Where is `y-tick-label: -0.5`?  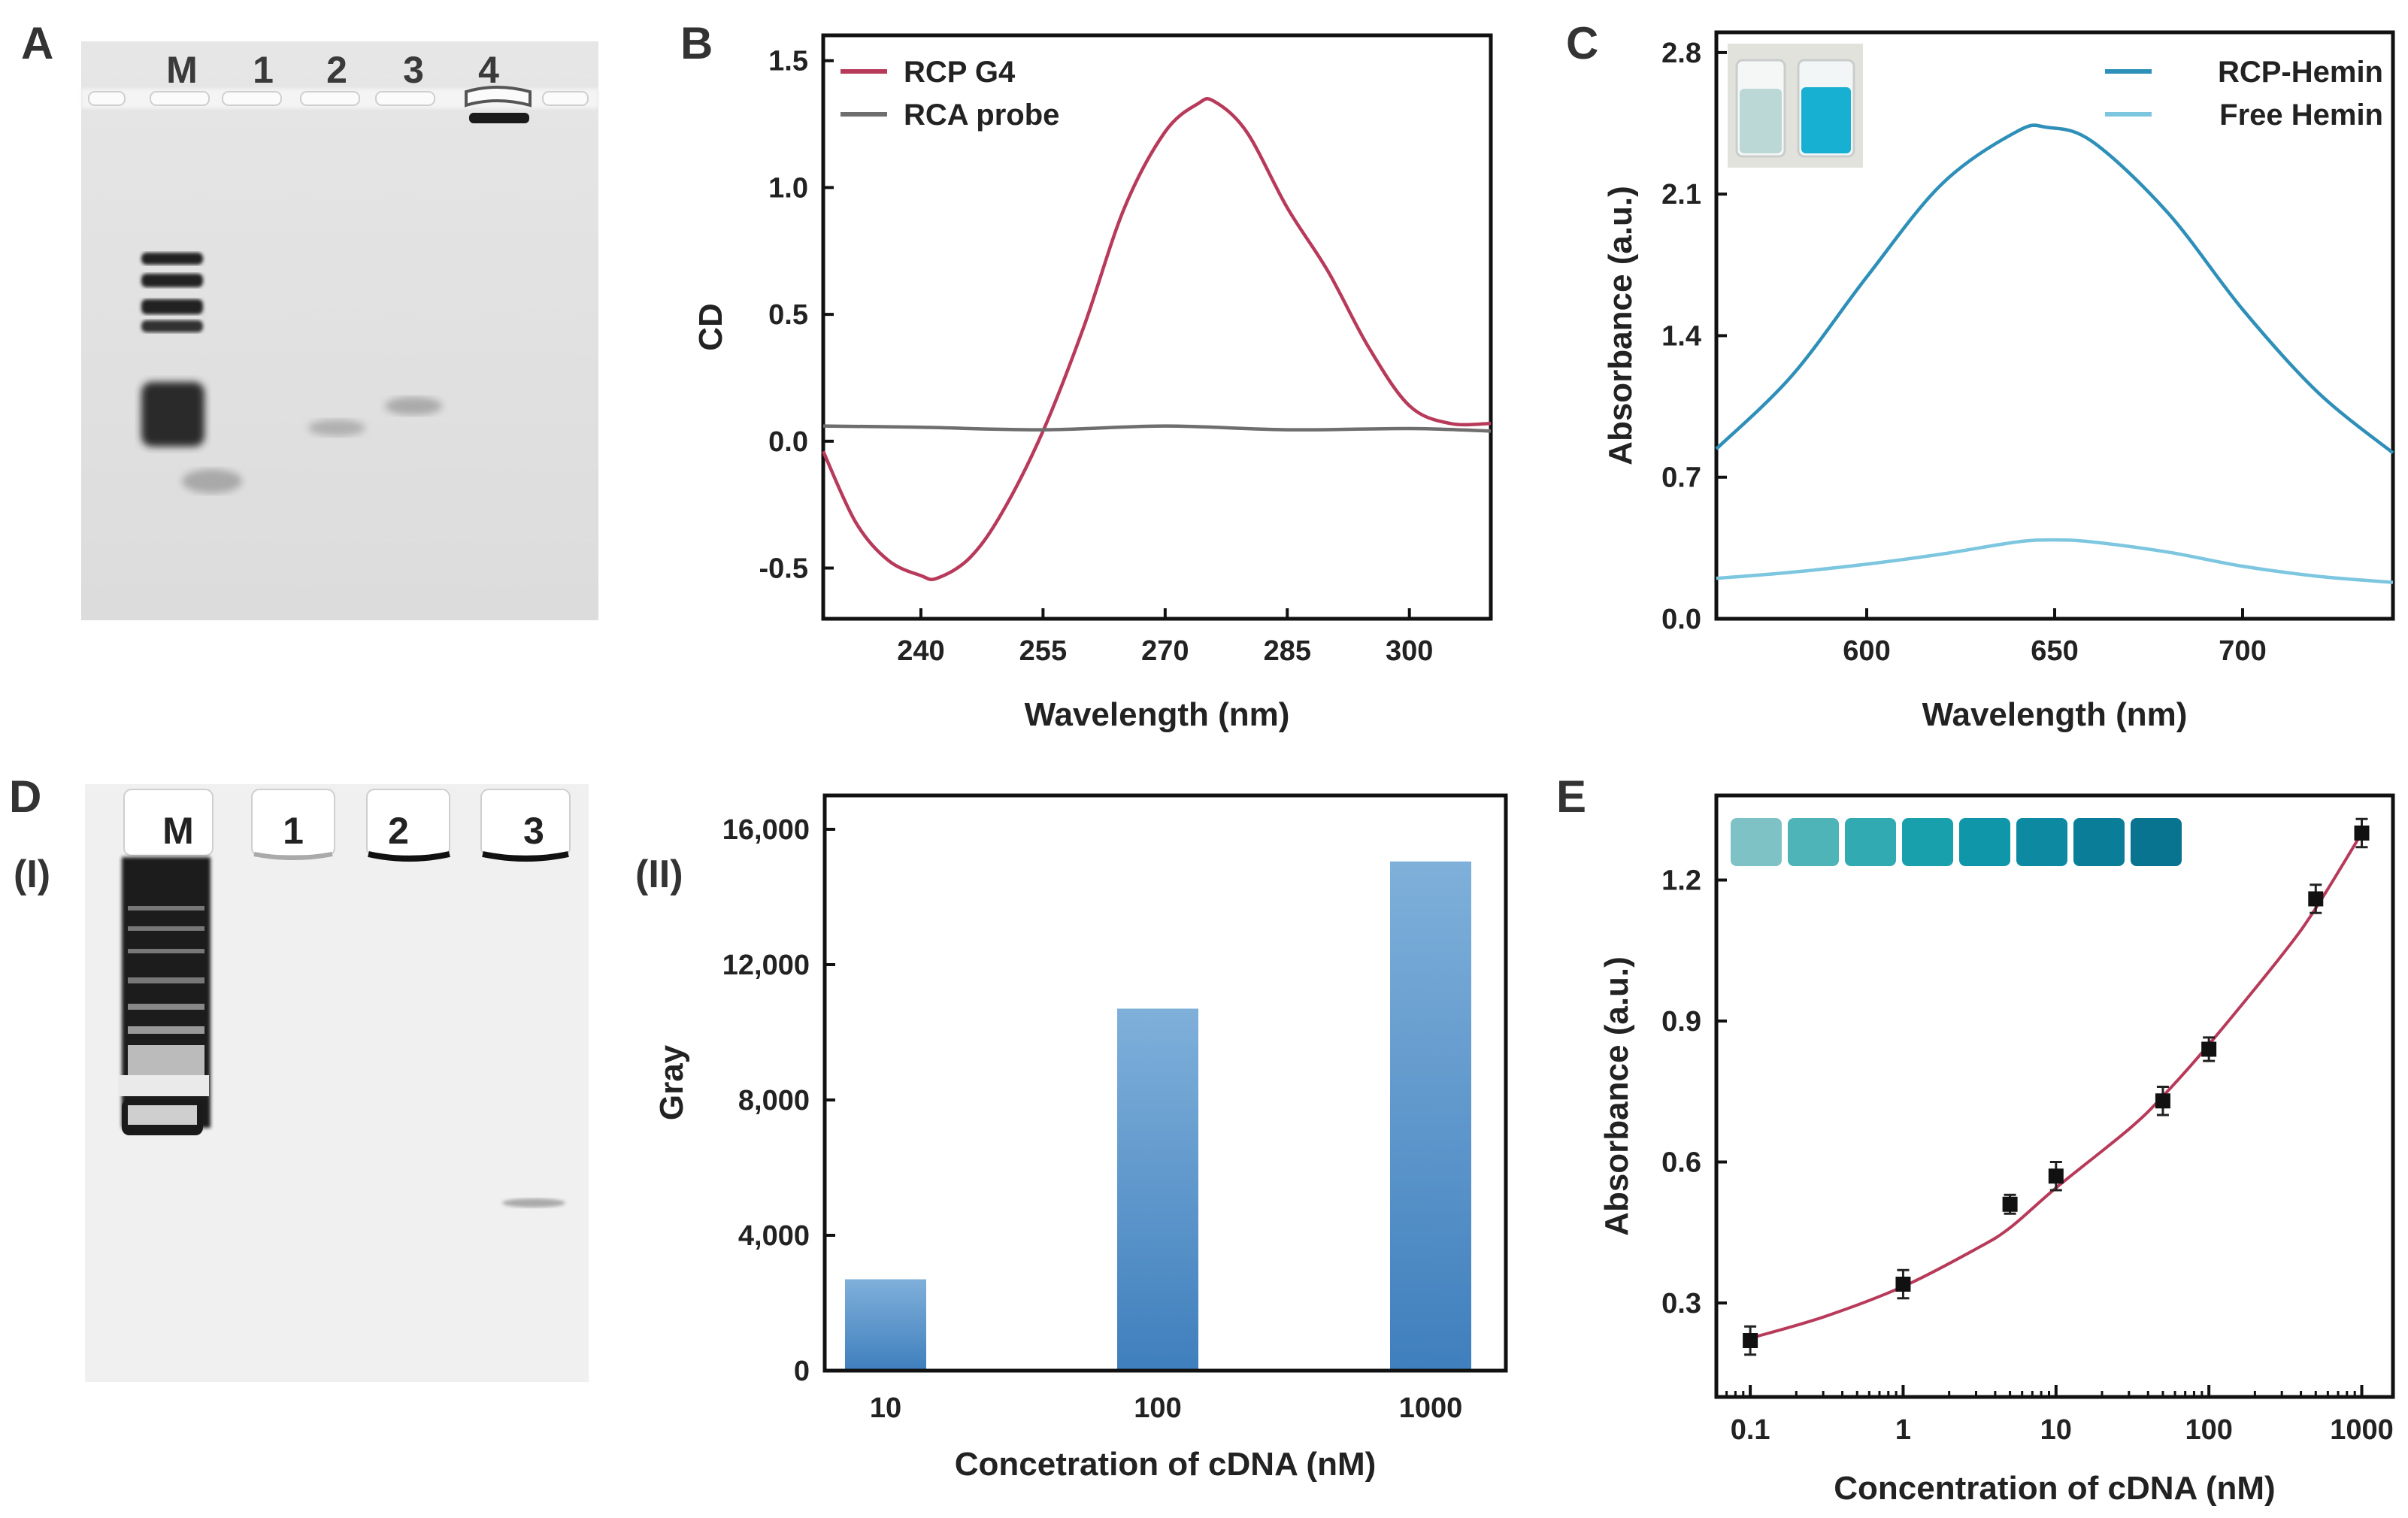
y-tick-label: -0.5 is located at coordinates (783, 569).